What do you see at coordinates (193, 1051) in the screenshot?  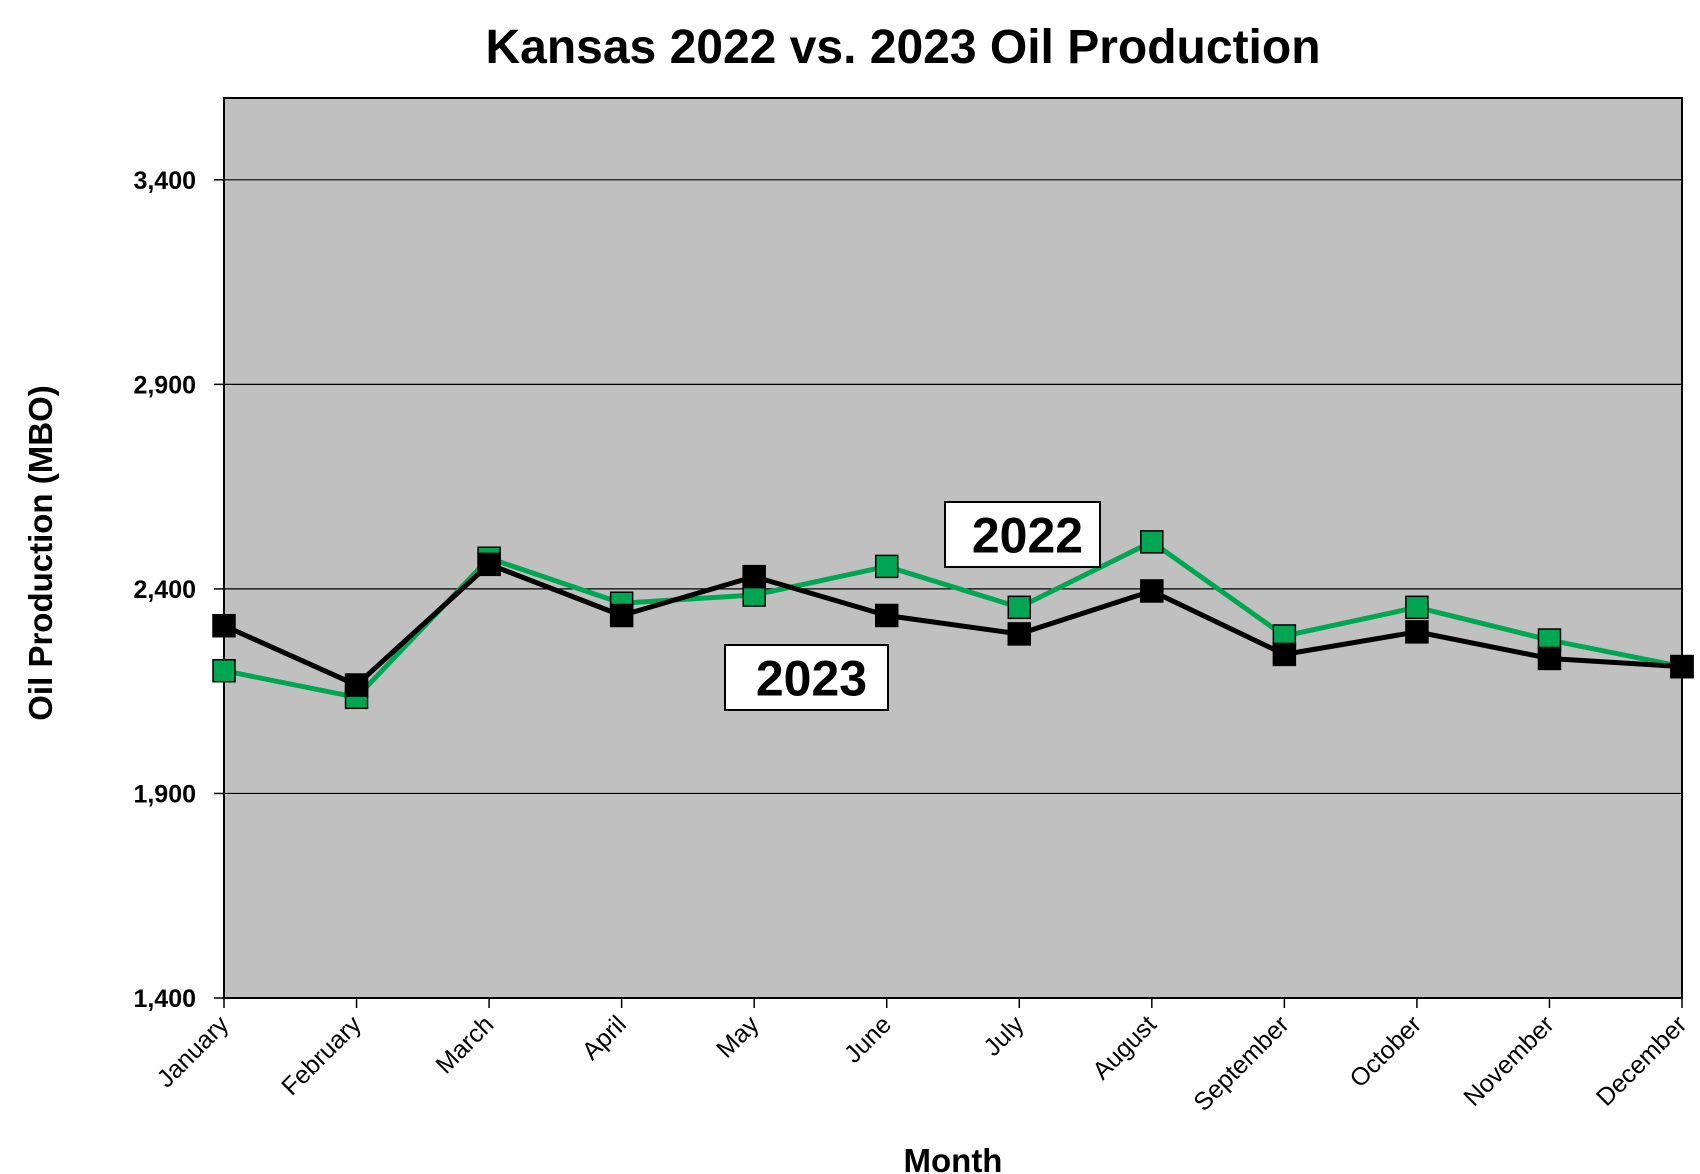 I see `x-tick-label: January` at bounding box center [193, 1051].